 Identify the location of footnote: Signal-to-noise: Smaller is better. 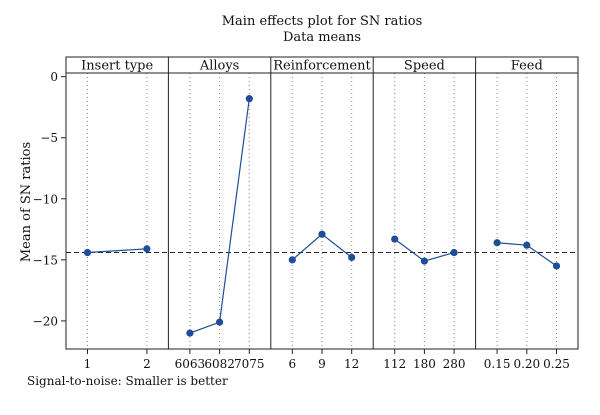
(127, 381).